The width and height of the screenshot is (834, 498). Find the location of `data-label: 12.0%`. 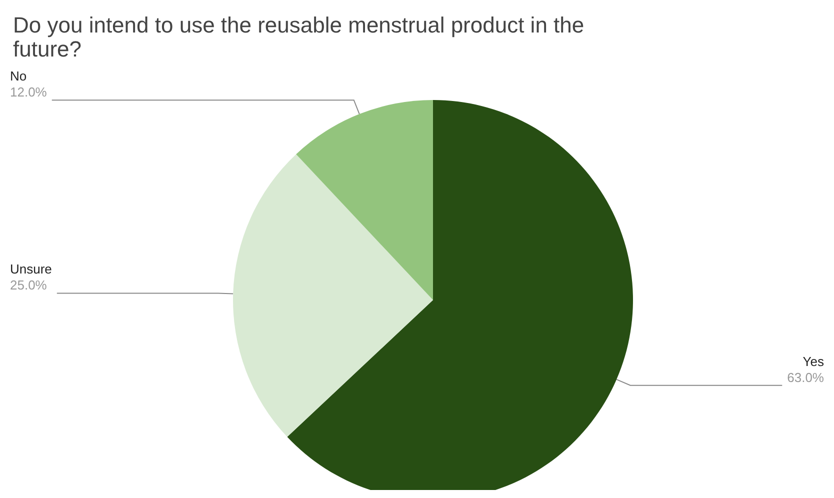

data-label: 12.0% is located at coordinates (29, 92).